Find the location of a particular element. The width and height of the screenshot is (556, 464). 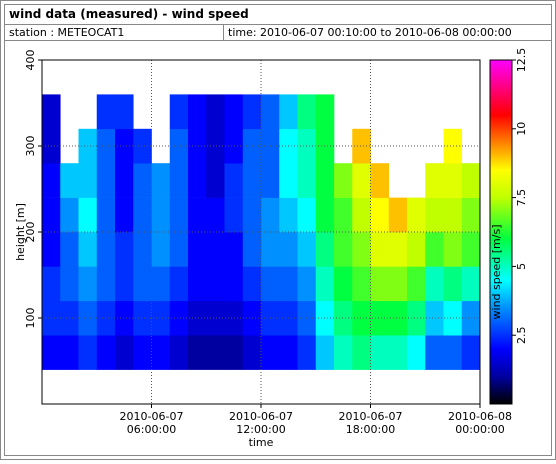

y-tick-label: 200 is located at coordinates (30, 232).